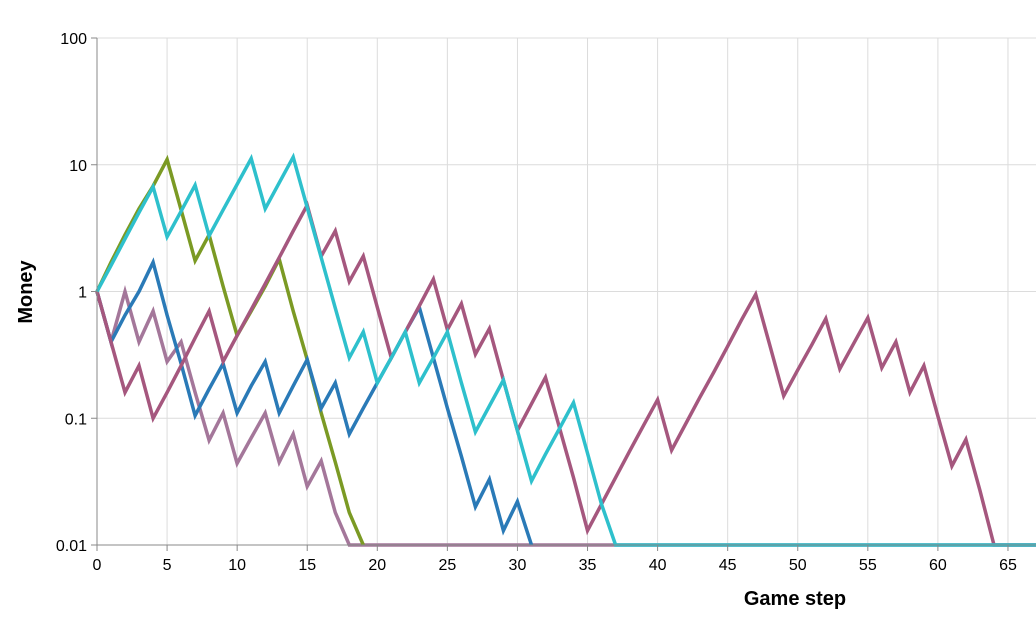 The height and width of the screenshot is (634, 1036). What do you see at coordinates (71, 546) in the screenshot?
I see `y-tick-label: 0.01` at bounding box center [71, 546].